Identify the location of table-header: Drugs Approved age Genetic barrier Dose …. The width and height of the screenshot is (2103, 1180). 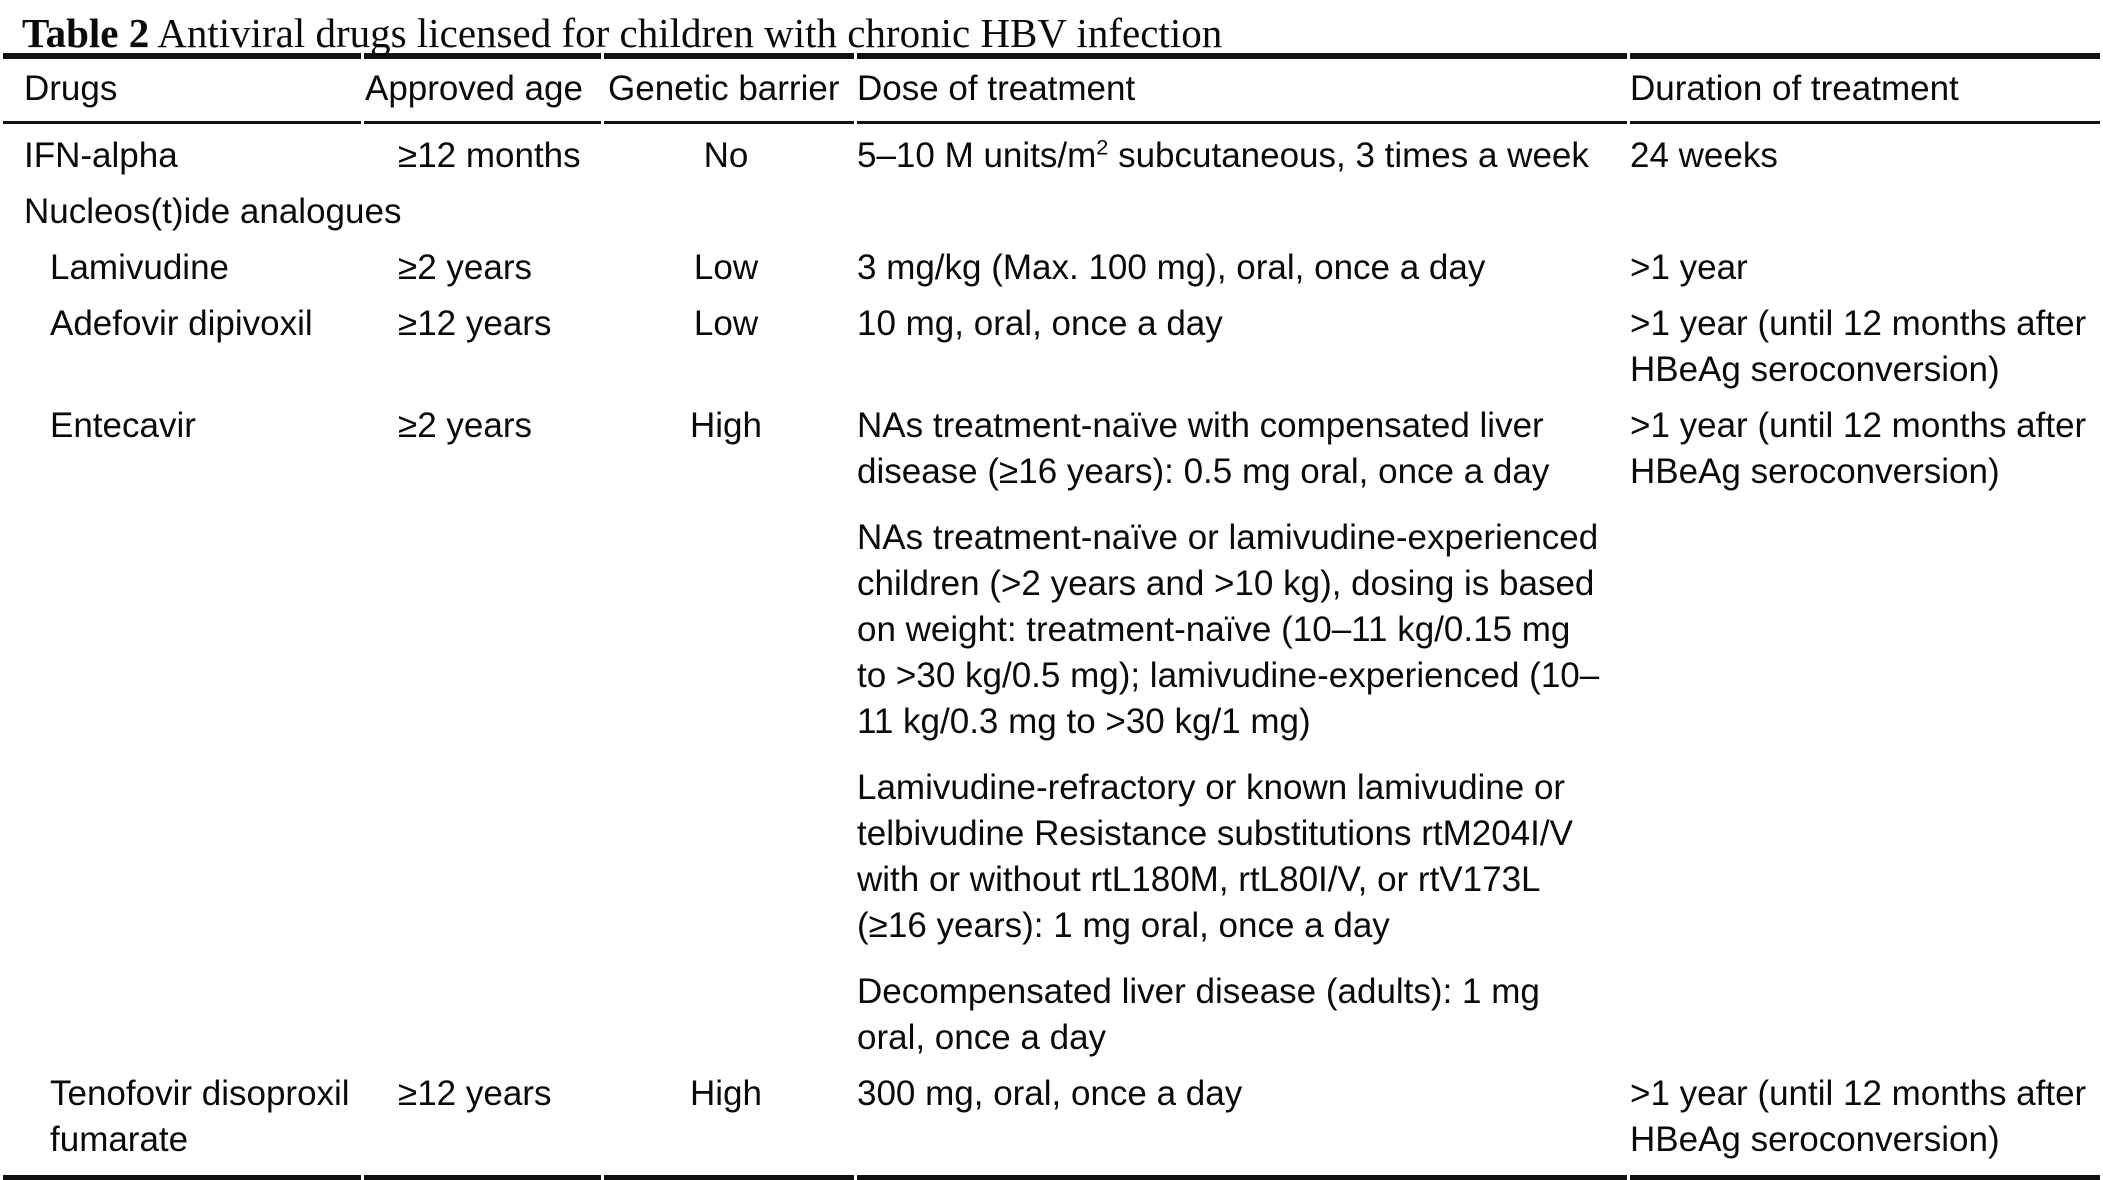
(1051, 88).